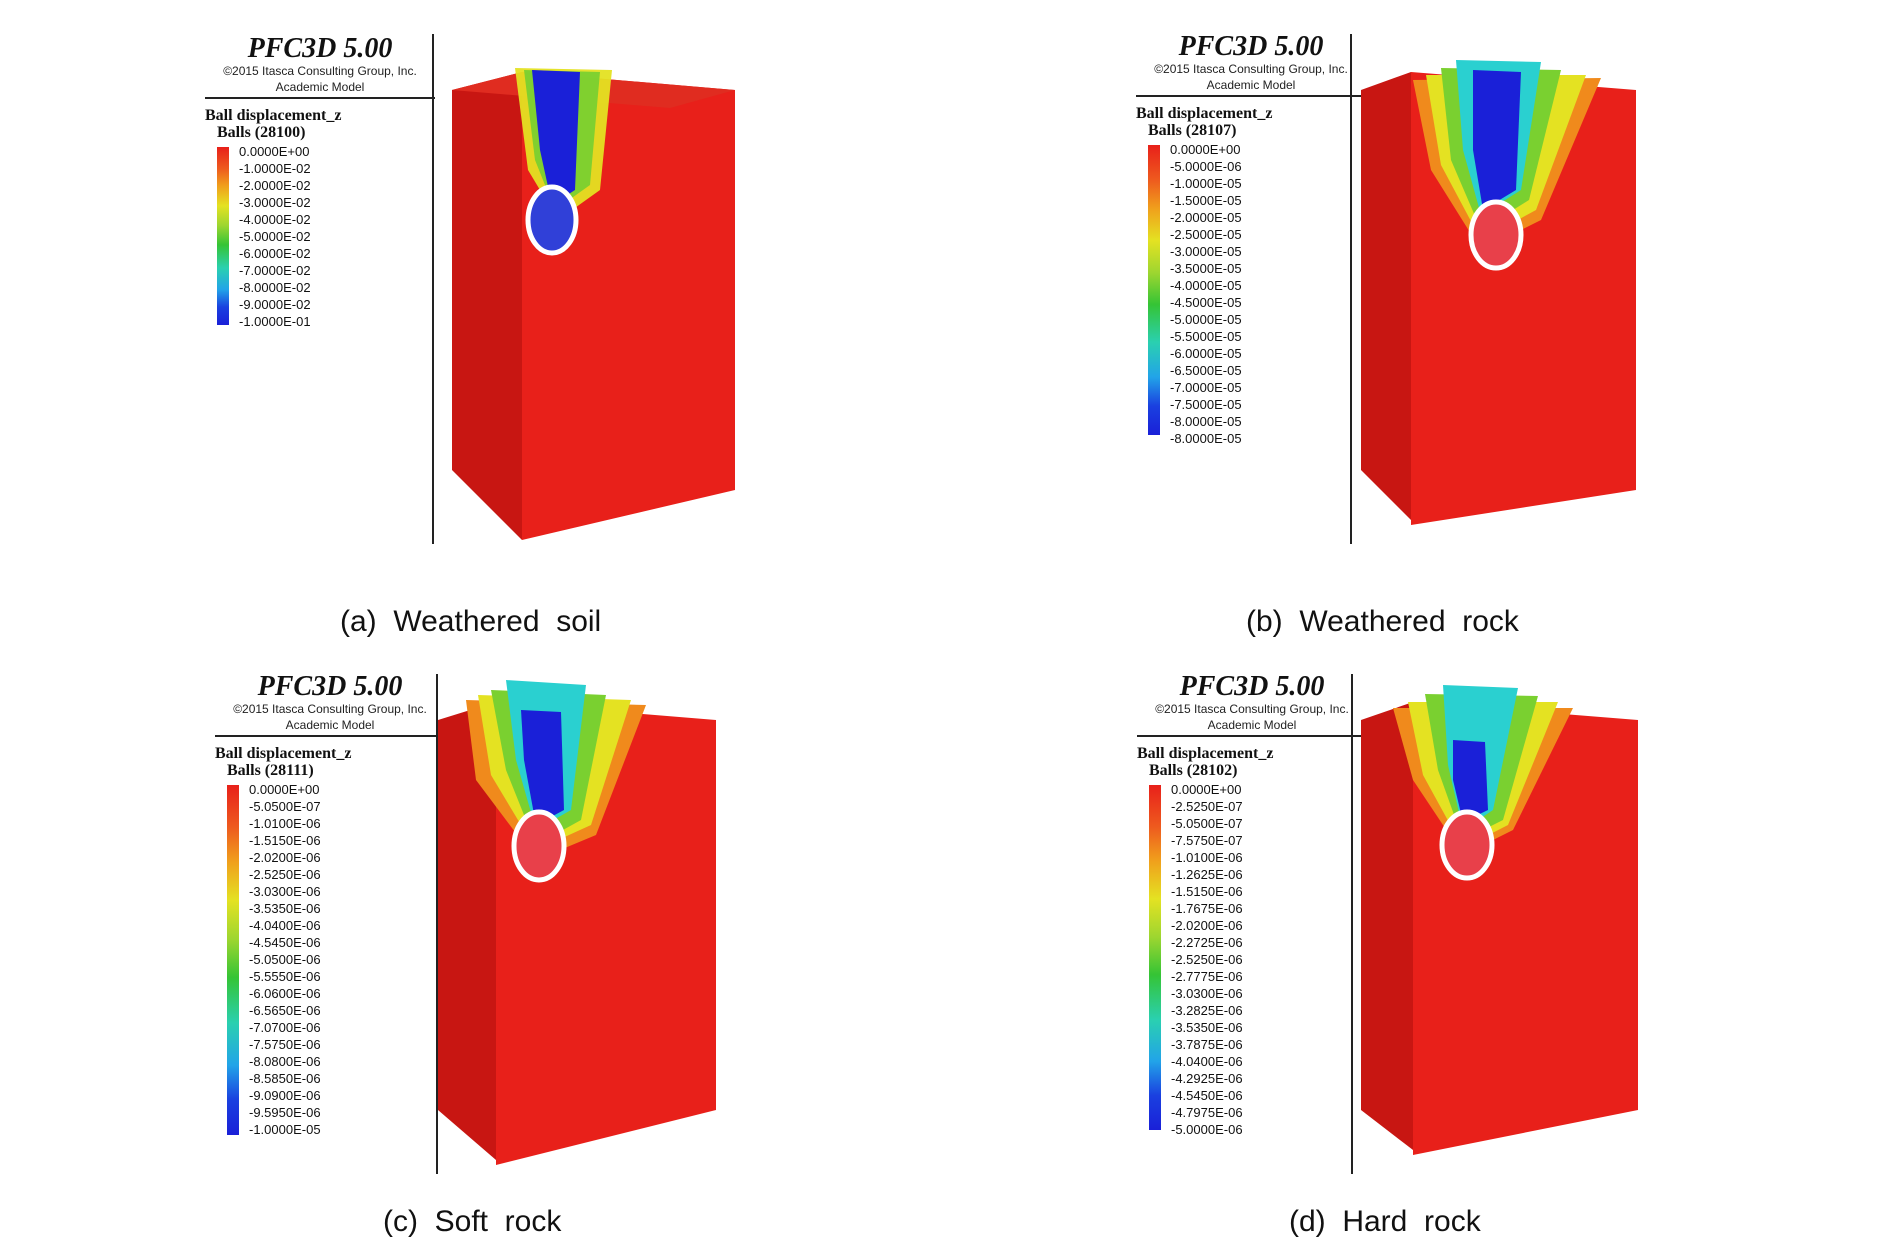 The width and height of the screenshot is (1883, 1260). I want to click on scale-label: -6.0000E-02, so click(275, 253).